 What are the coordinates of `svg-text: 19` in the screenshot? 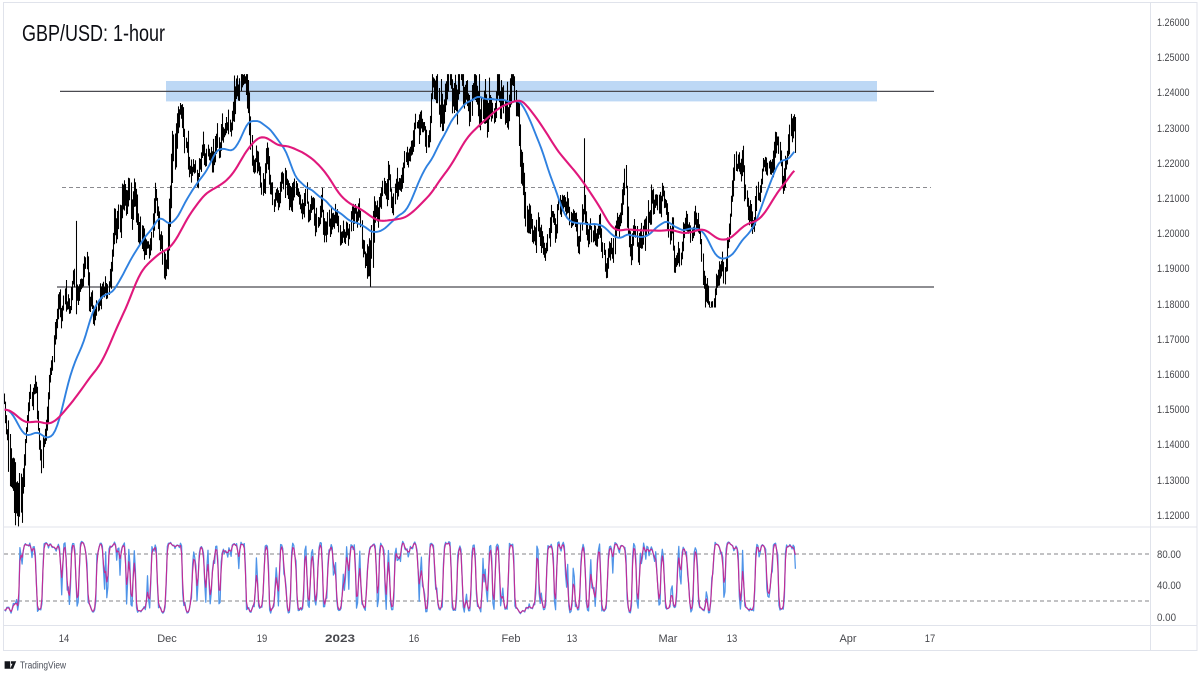 It's located at (262, 639).